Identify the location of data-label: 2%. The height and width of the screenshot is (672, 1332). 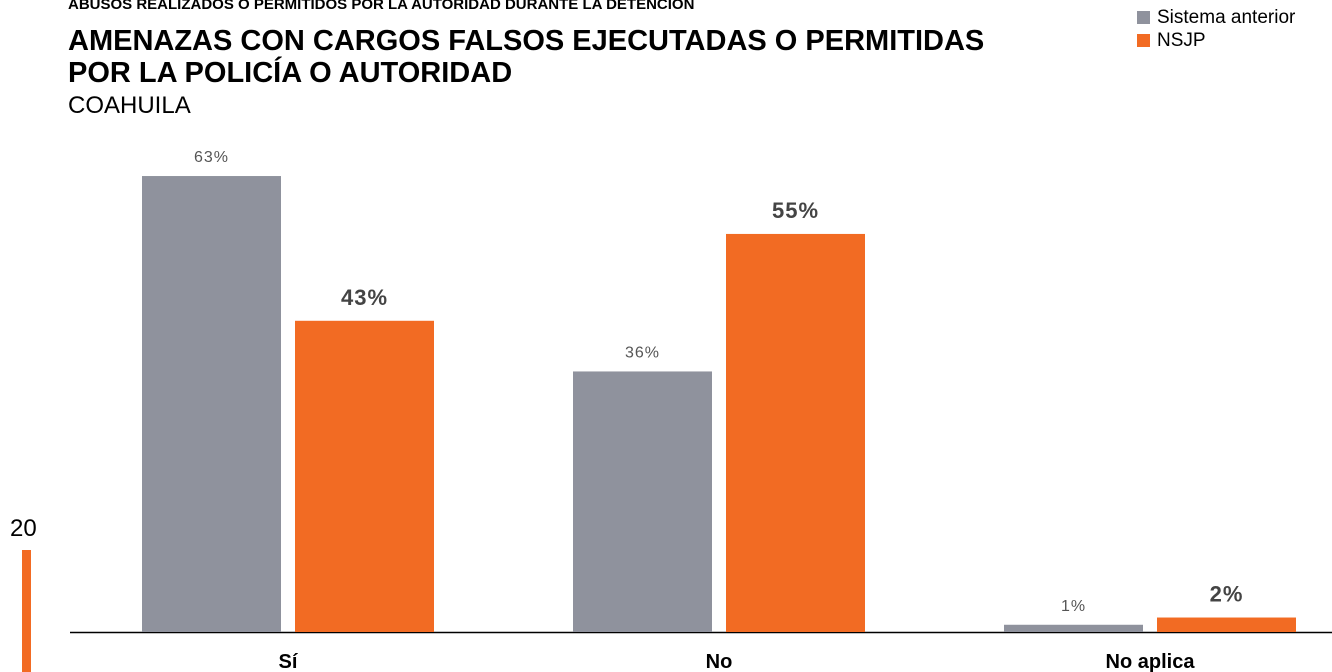
(1227, 594).